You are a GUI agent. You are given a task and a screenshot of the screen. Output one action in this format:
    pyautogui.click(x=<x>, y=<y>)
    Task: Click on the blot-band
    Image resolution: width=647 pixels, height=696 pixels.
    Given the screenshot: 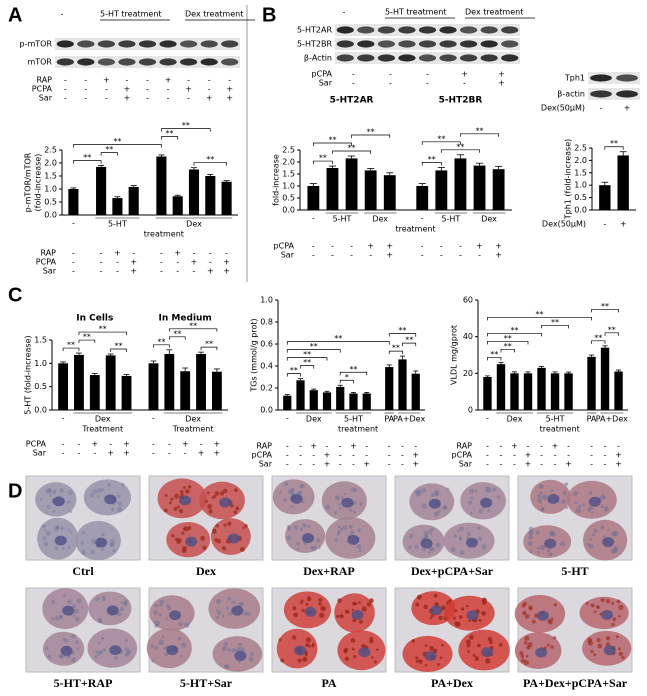 What is the action you would take?
    pyautogui.click(x=448, y=44)
    